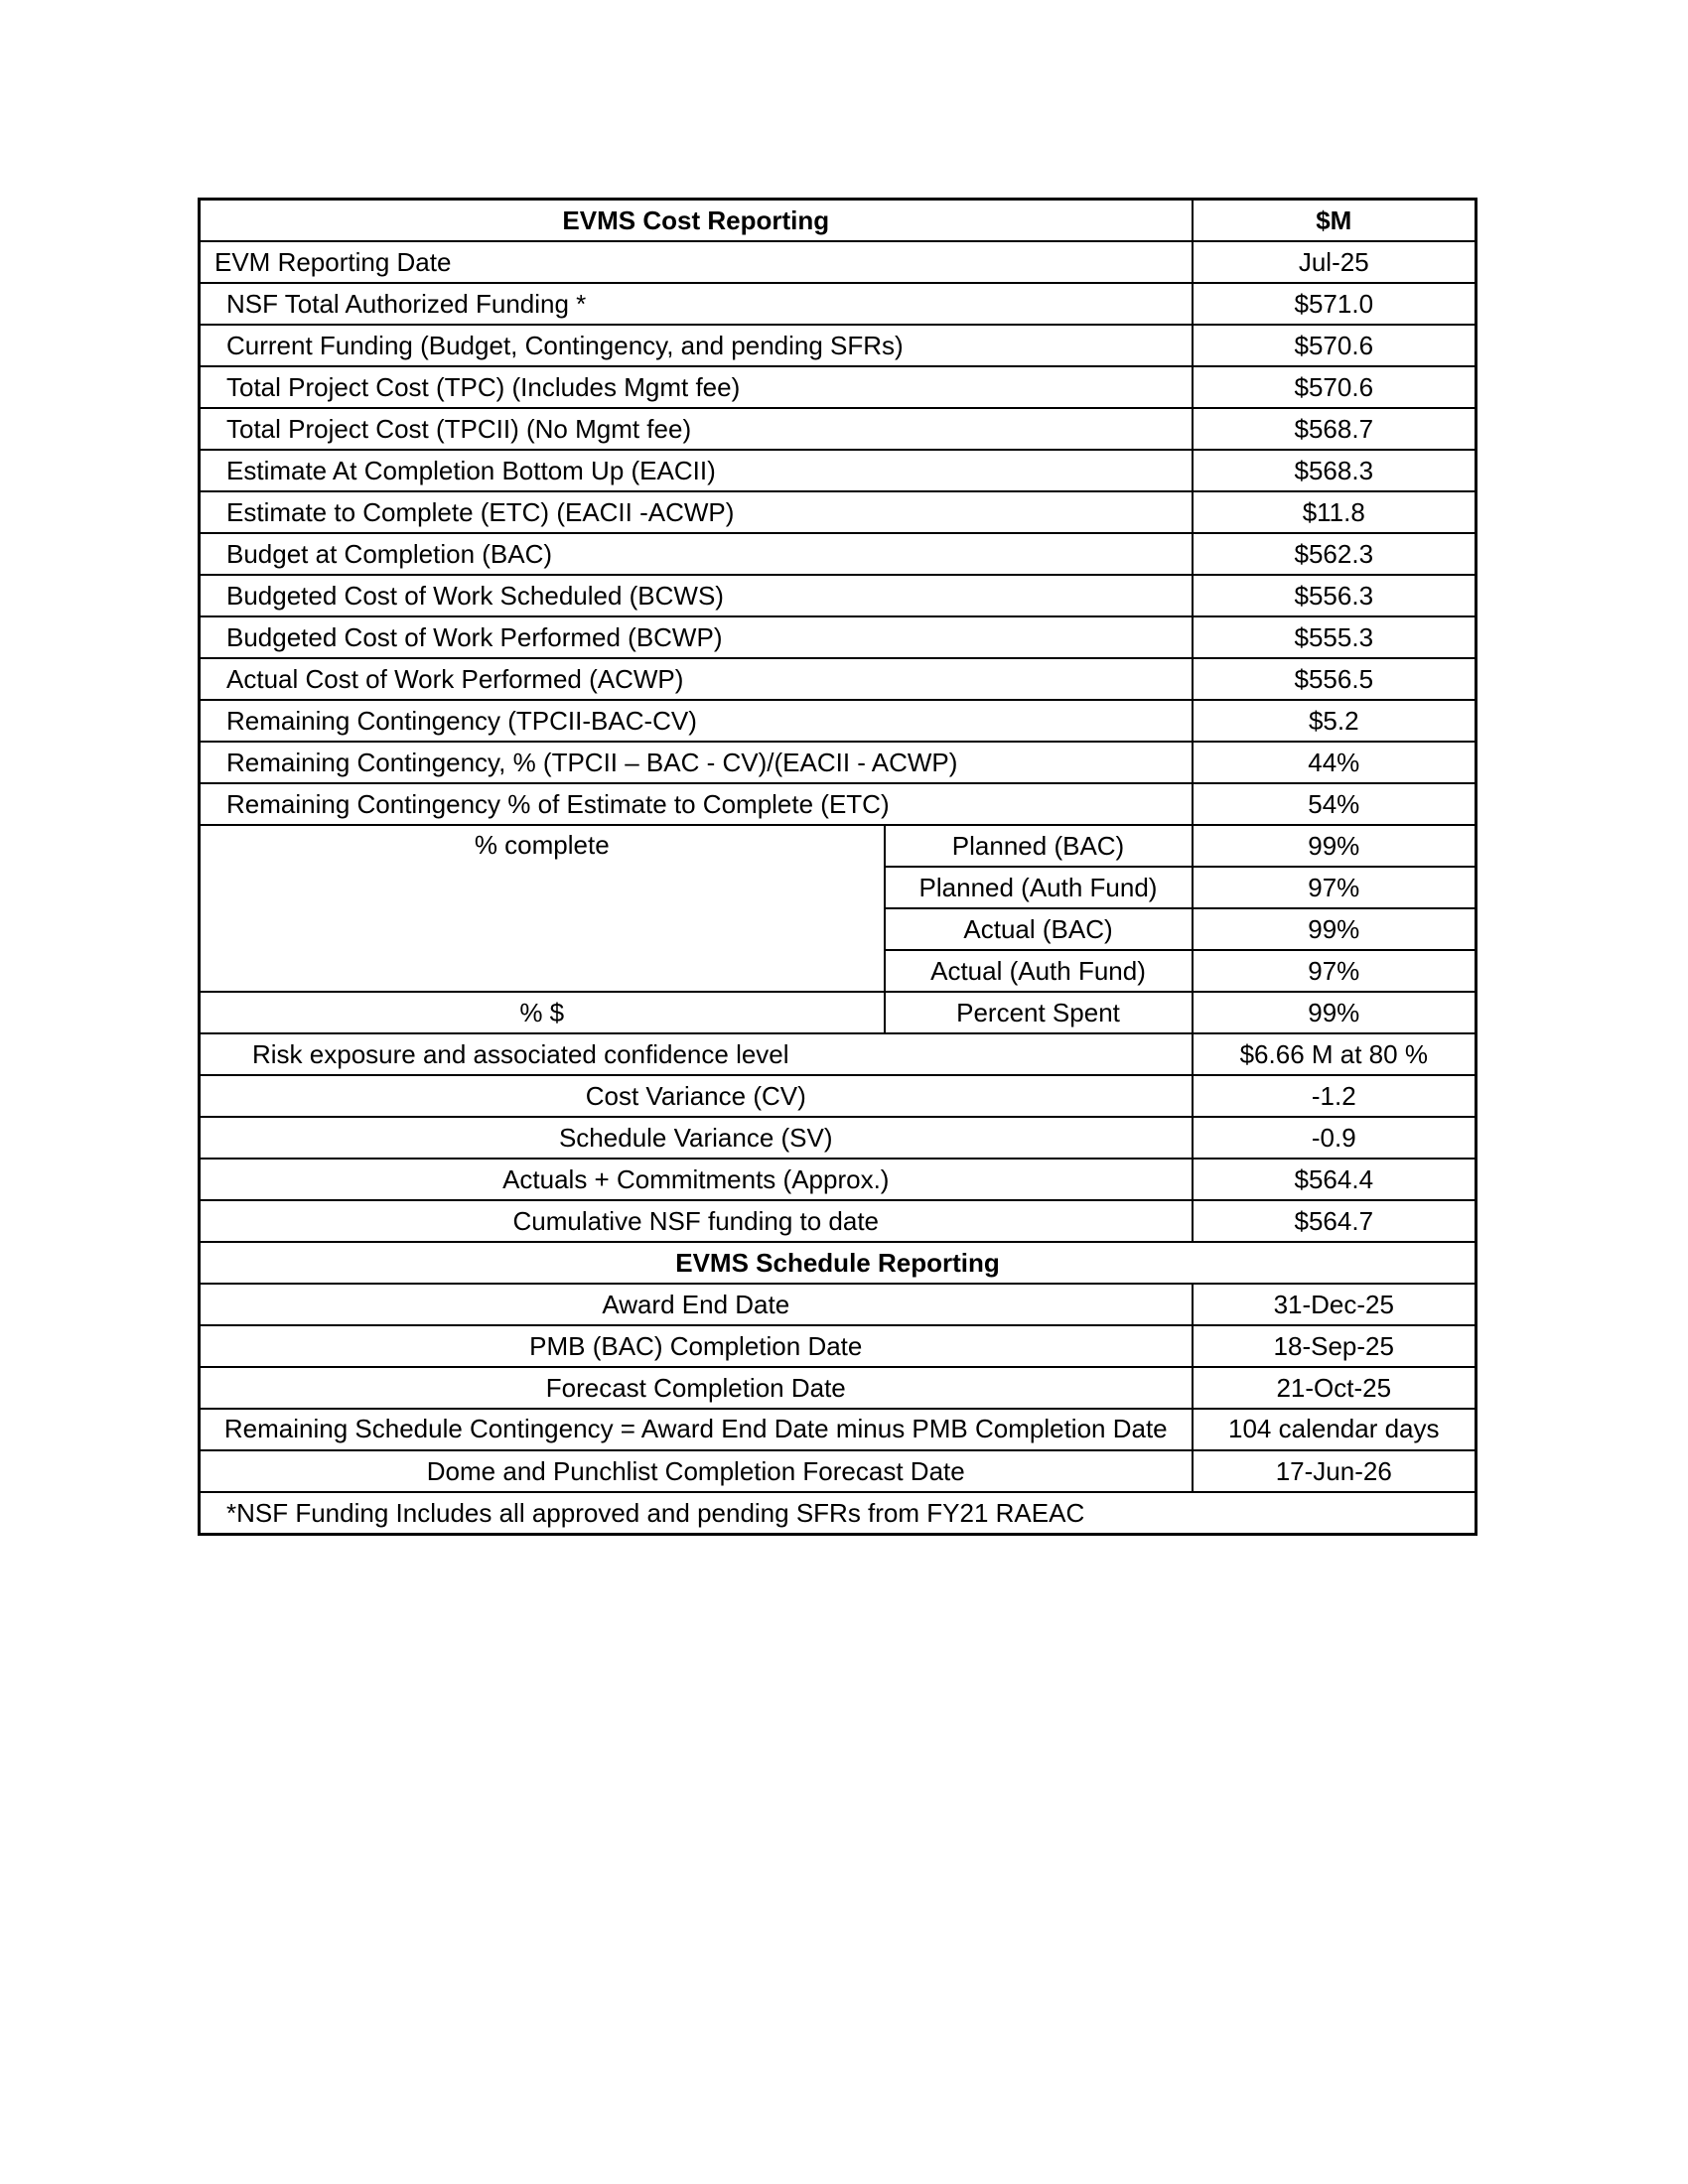 This screenshot has width=1688, height=2184. I want to click on schedule-header-row: EVMS Schedule Reporting, so click(837, 1263).